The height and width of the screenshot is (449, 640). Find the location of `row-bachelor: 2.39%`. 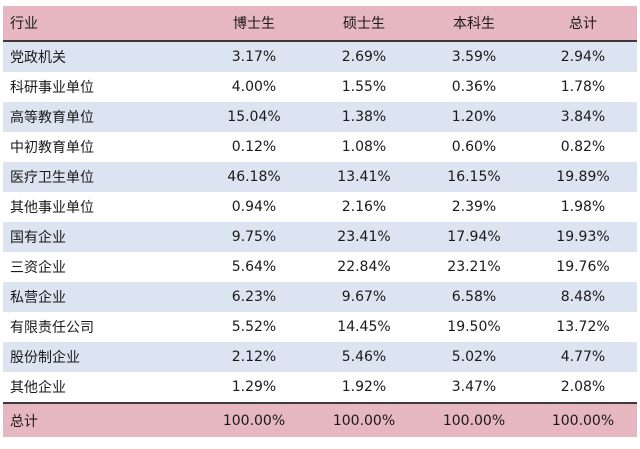

row-bachelor: 2.39% is located at coordinates (474, 207).